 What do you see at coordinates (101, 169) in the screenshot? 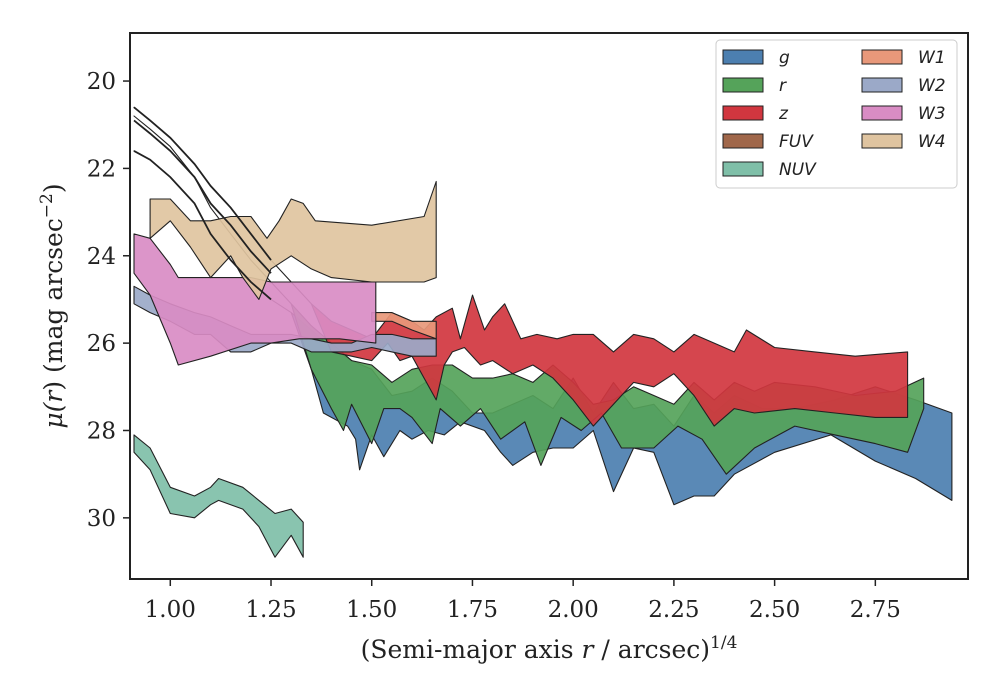
I see `y-tick-label: 22` at bounding box center [101, 169].